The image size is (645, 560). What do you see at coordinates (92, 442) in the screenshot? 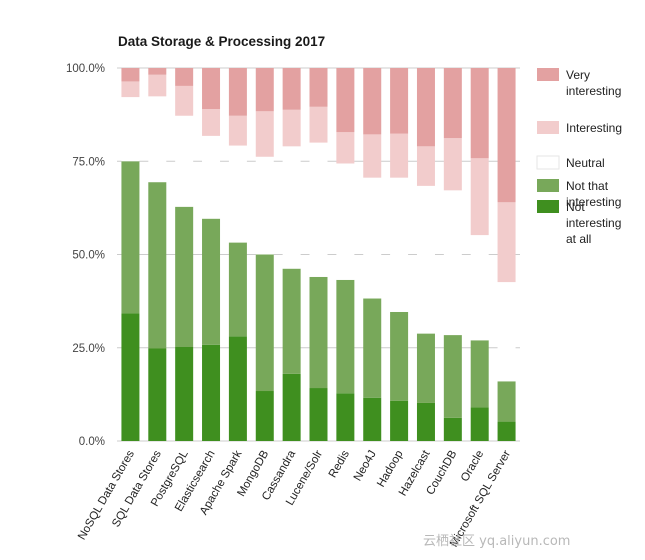
I see `y-tick-label: 0.0%` at bounding box center [92, 442].